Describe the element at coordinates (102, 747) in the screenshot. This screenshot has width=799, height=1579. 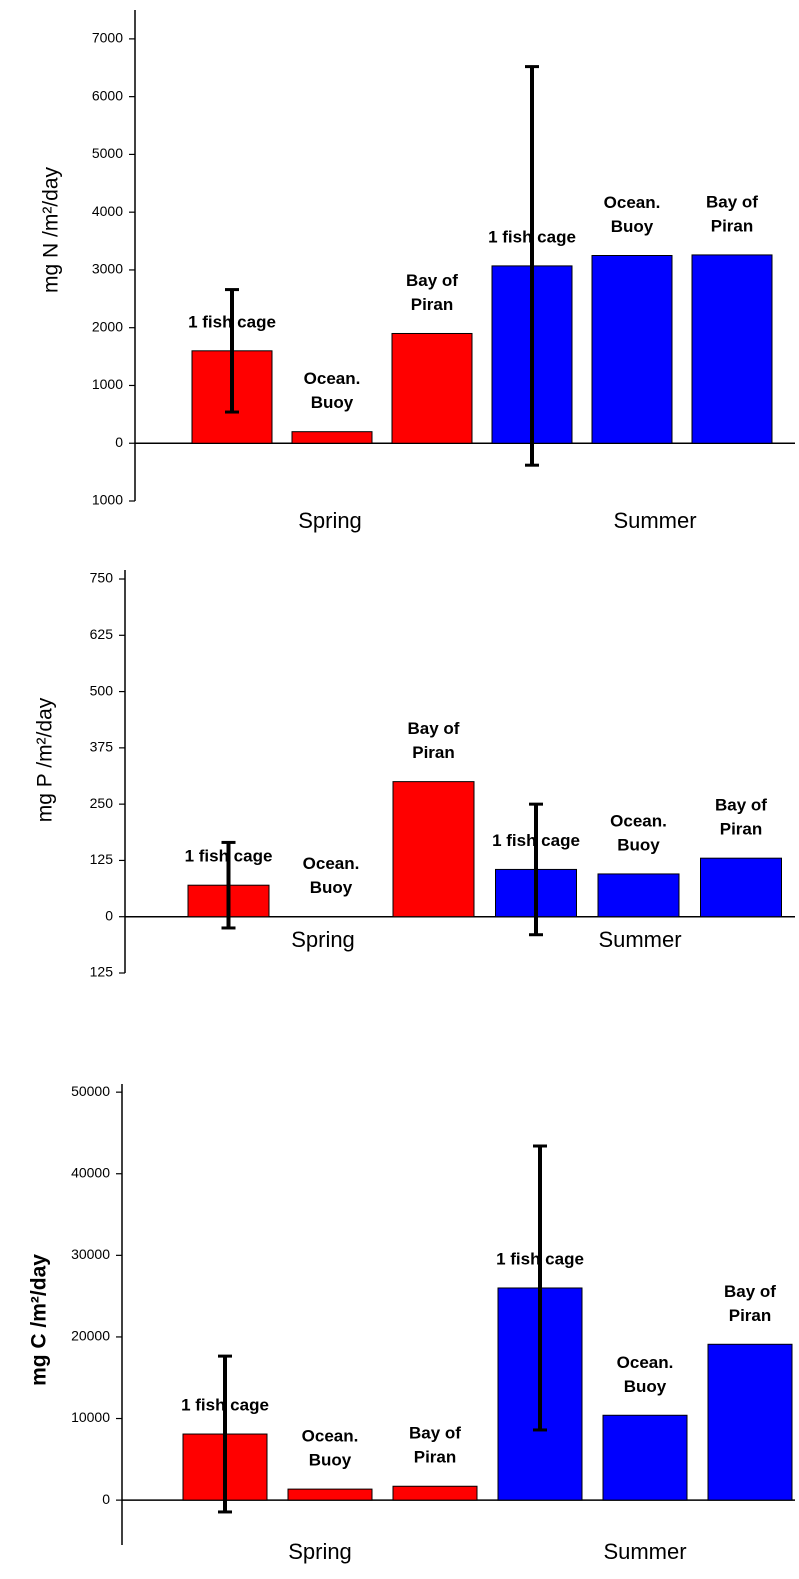
I see `y-tick-label: 375` at that location.